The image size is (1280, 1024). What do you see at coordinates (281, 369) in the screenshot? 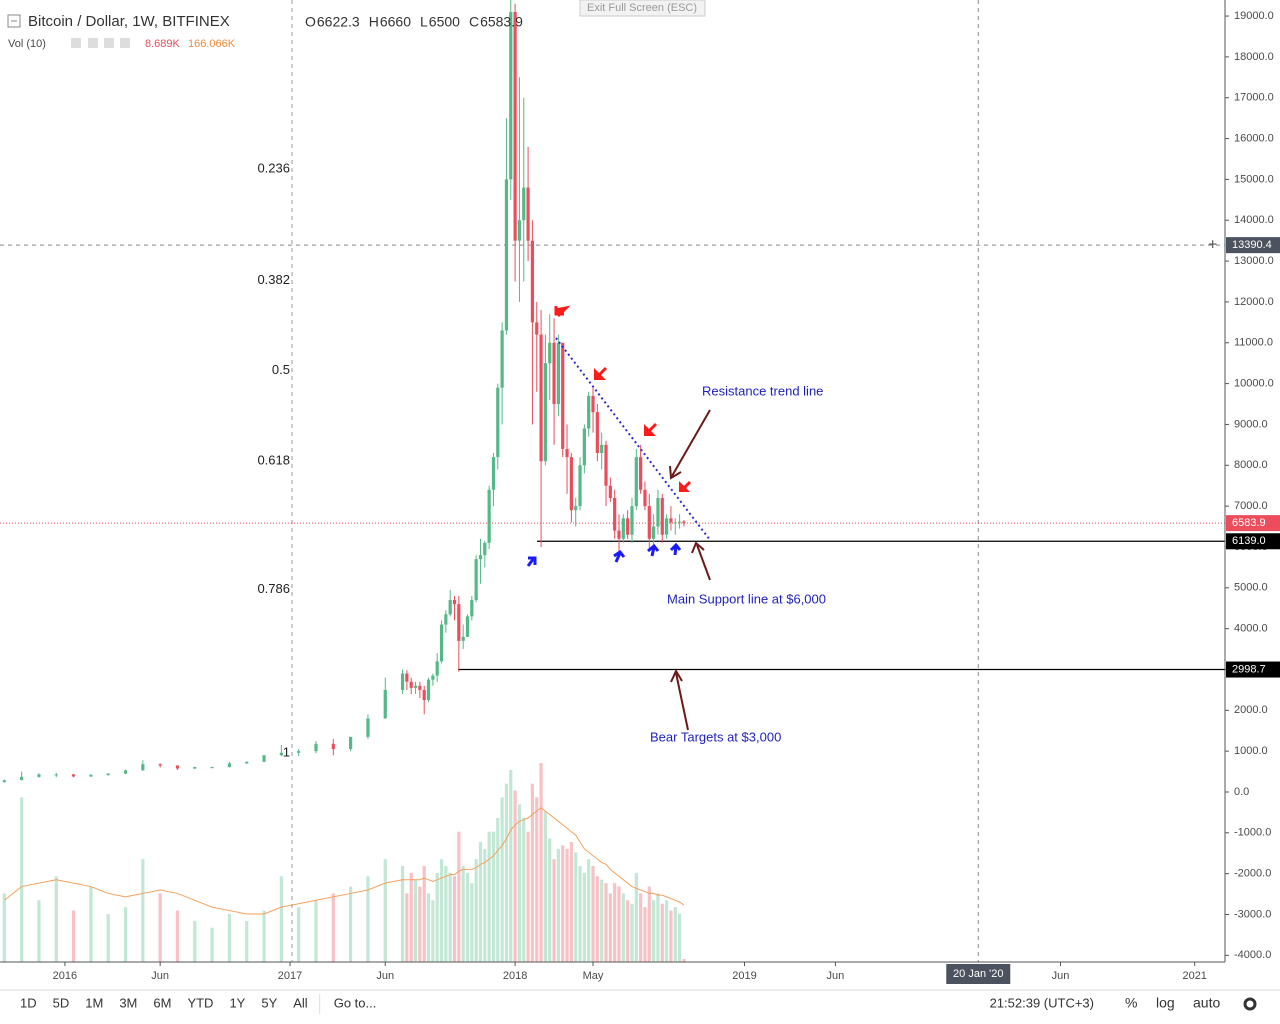
I see `fib-label: 0.5` at bounding box center [281, 369].